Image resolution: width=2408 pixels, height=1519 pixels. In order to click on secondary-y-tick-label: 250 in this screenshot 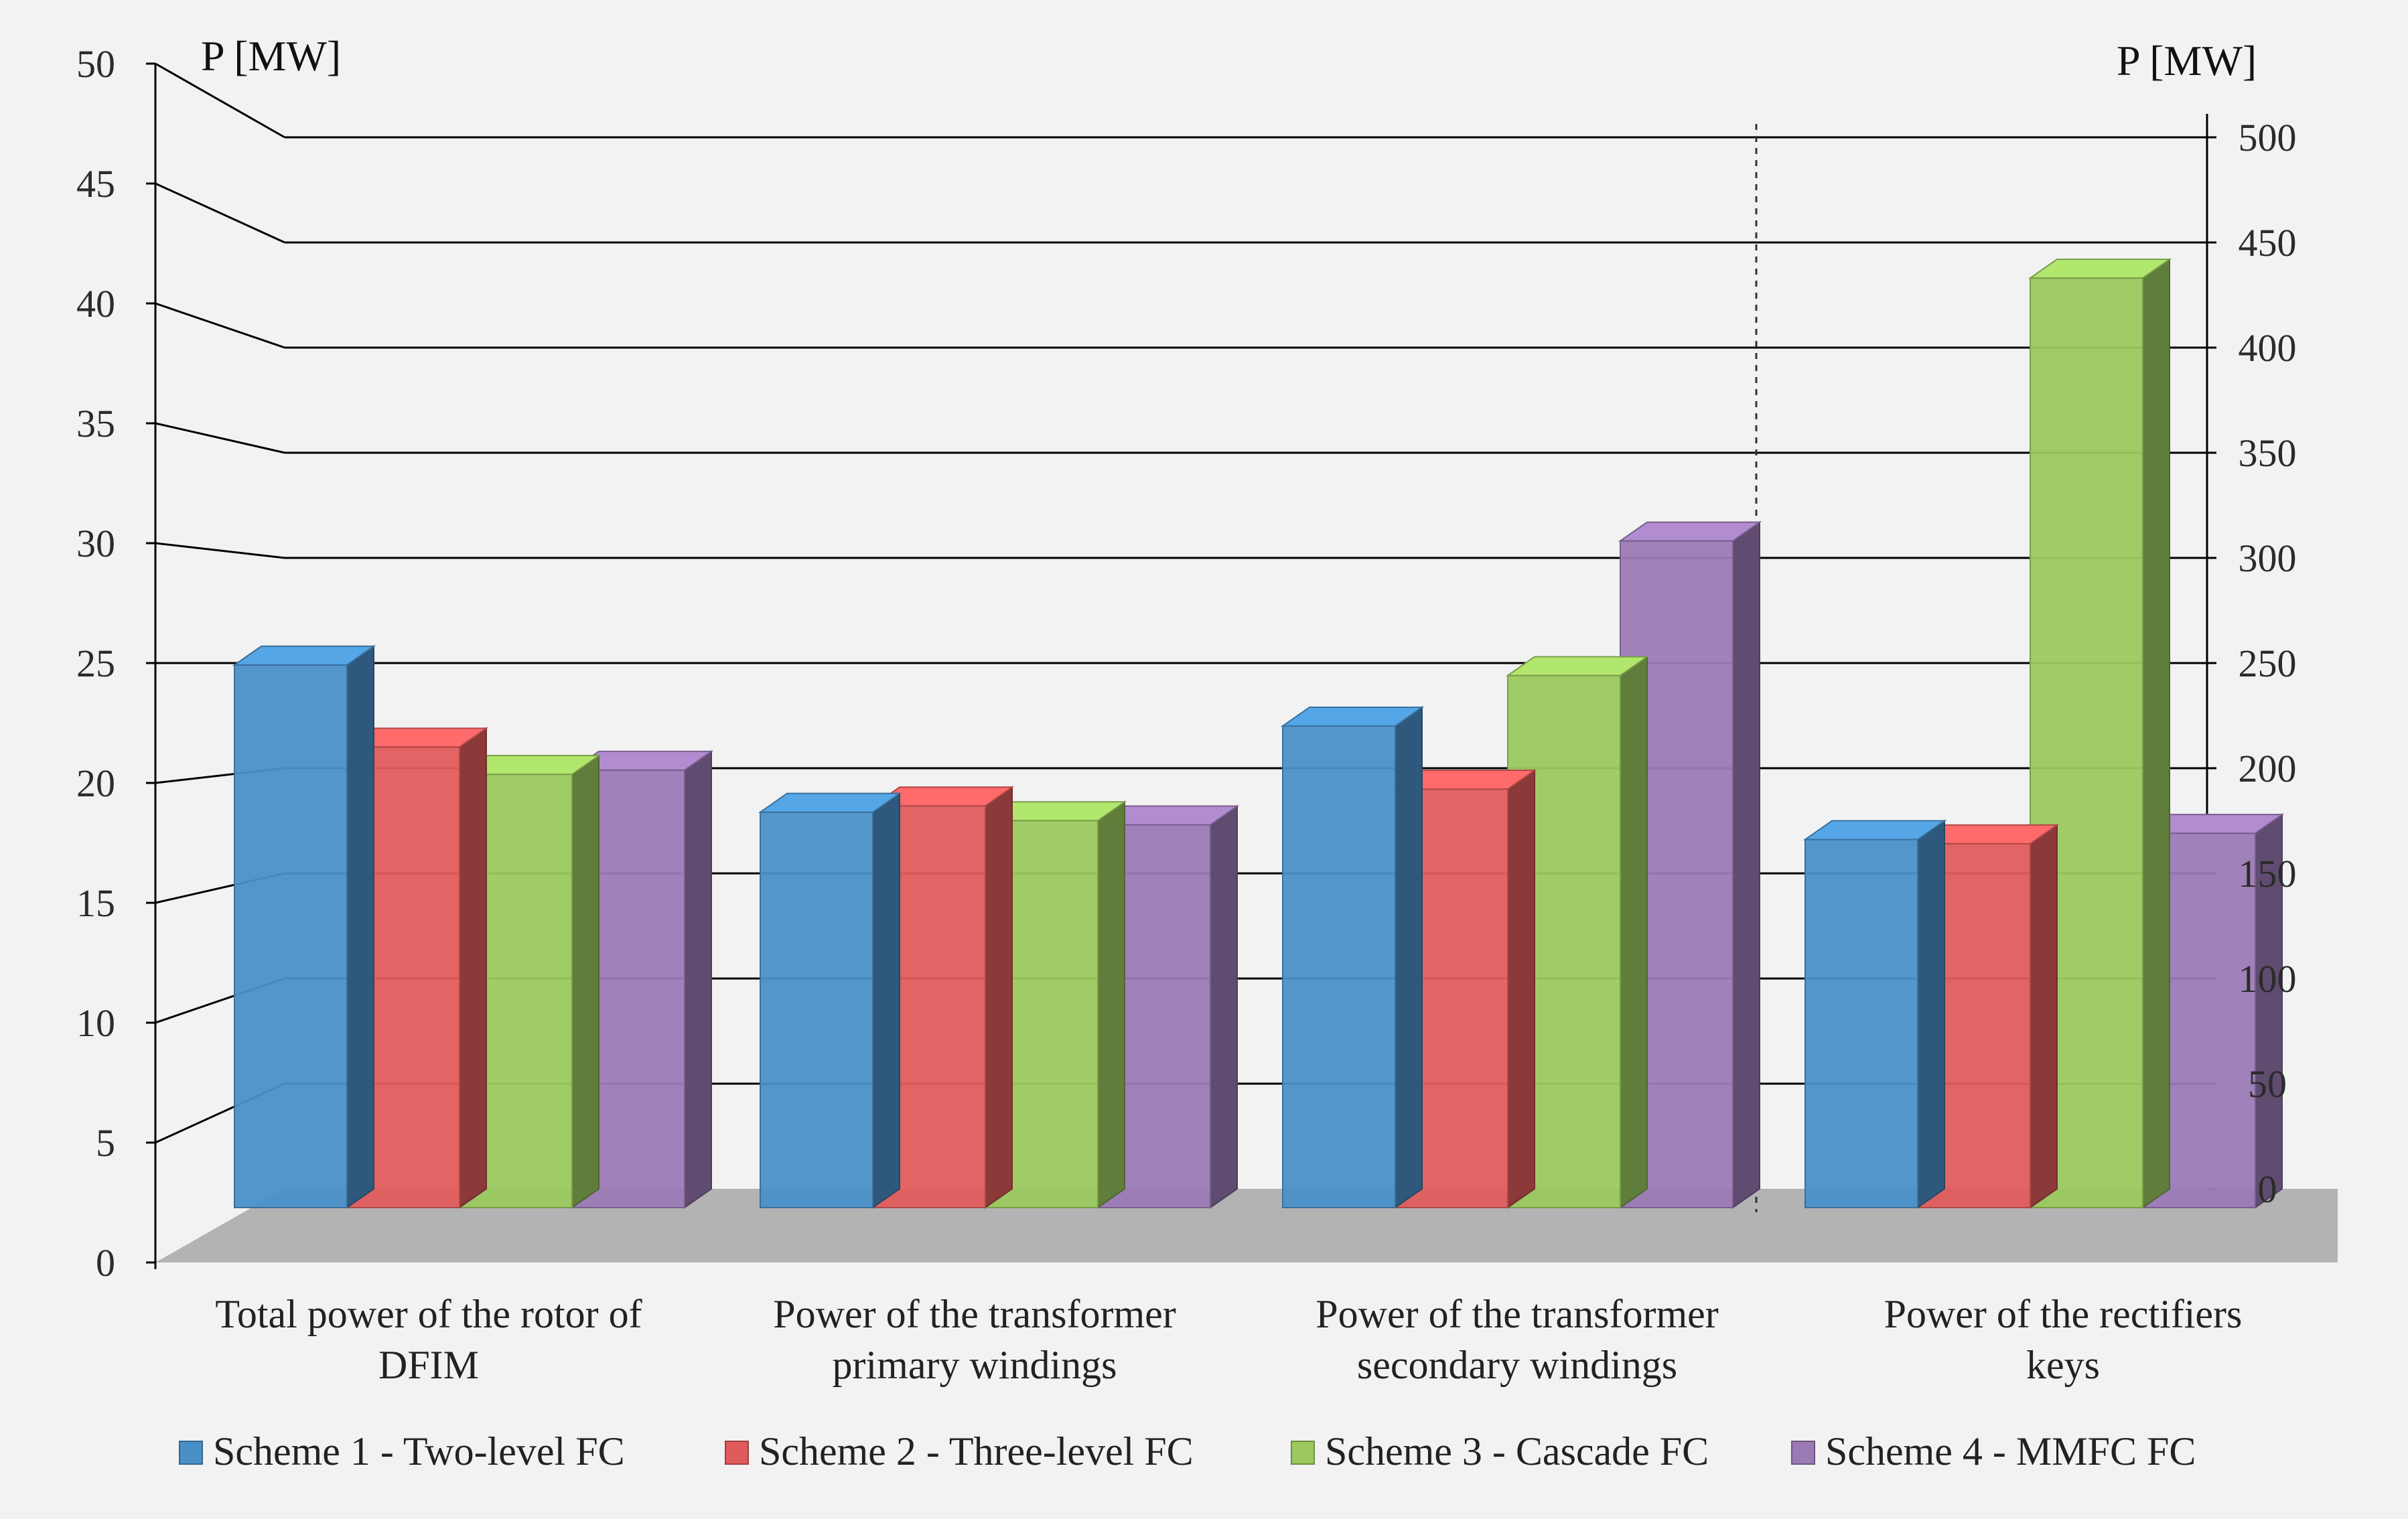, I will do `click(2268, 663)`.